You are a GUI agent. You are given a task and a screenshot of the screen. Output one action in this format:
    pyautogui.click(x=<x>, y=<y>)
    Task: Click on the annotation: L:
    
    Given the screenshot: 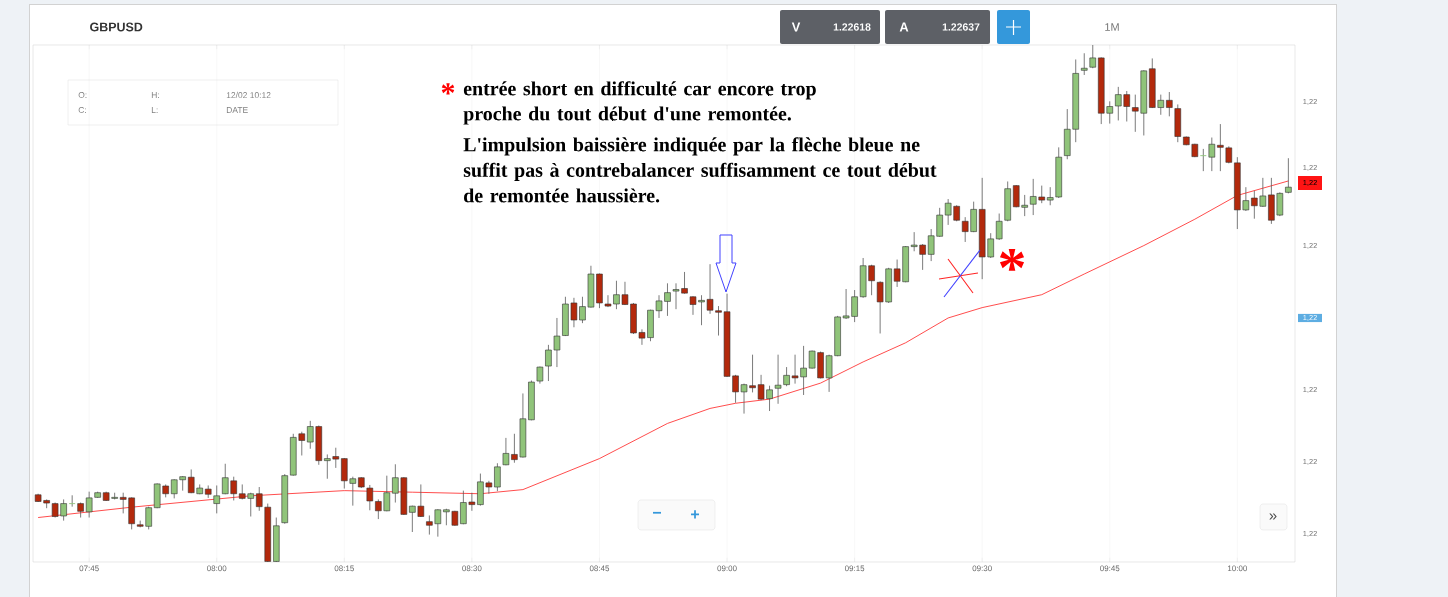 What is the action you would take?
    pyautogui.click(x=154, y=110)
    